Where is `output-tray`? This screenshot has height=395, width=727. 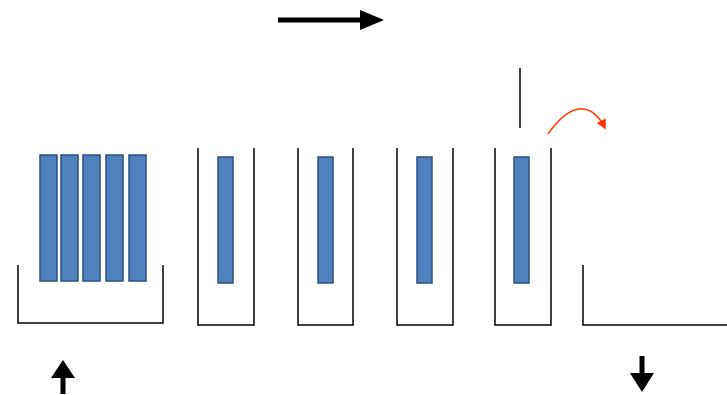 output-tray is located at coordinates (654, 295).